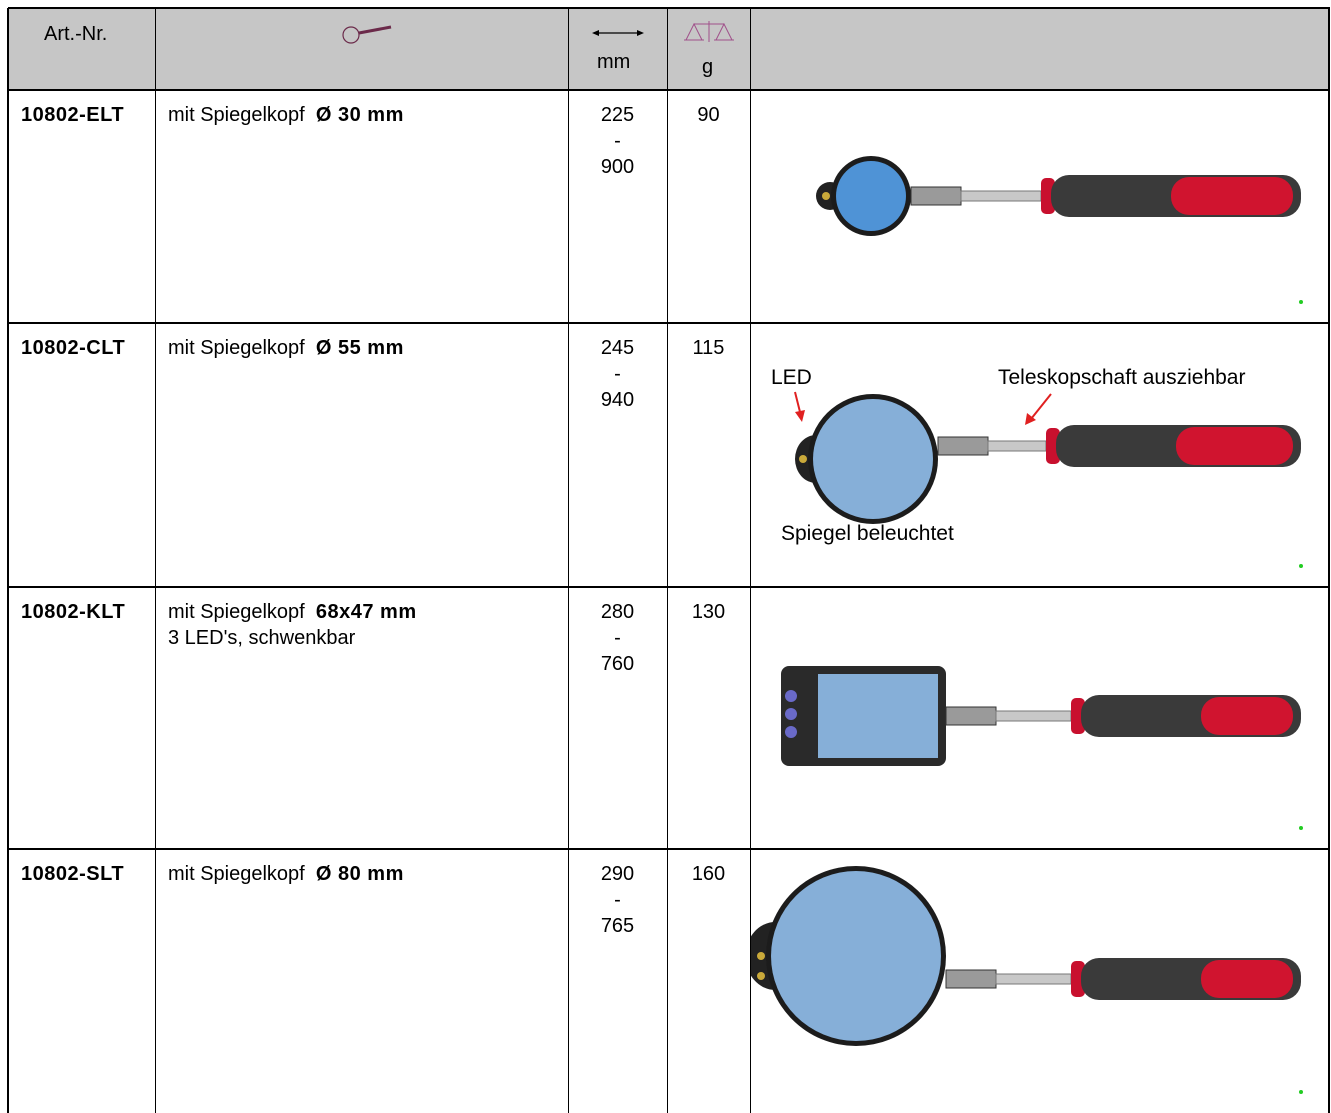  I want to click on art-nr: 10802-ELT, so click(73, 115).